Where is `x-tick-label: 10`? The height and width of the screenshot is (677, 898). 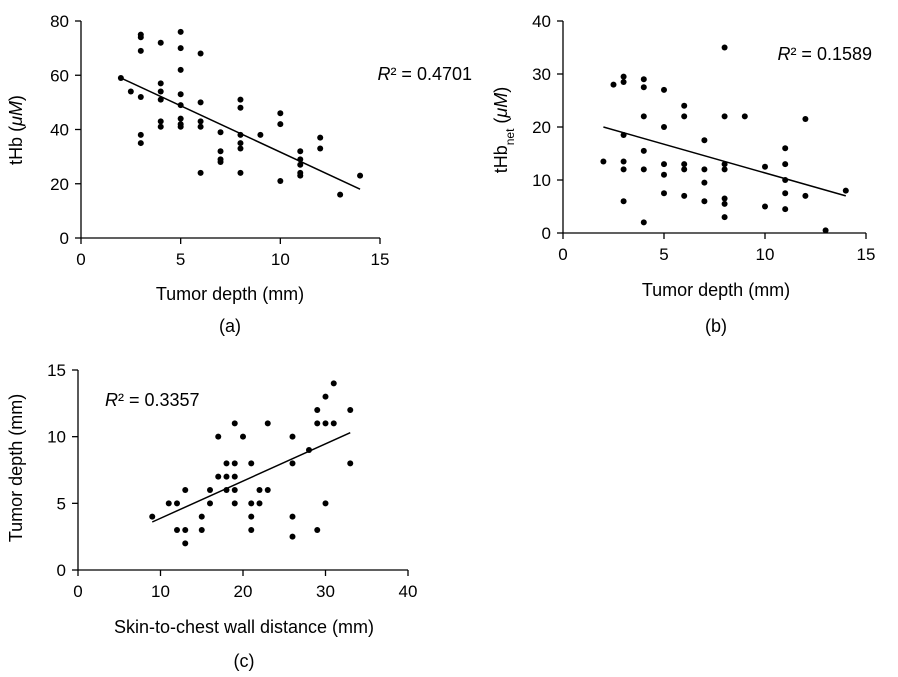 x-tick-label: 10 is located at coordinates (280, 259).